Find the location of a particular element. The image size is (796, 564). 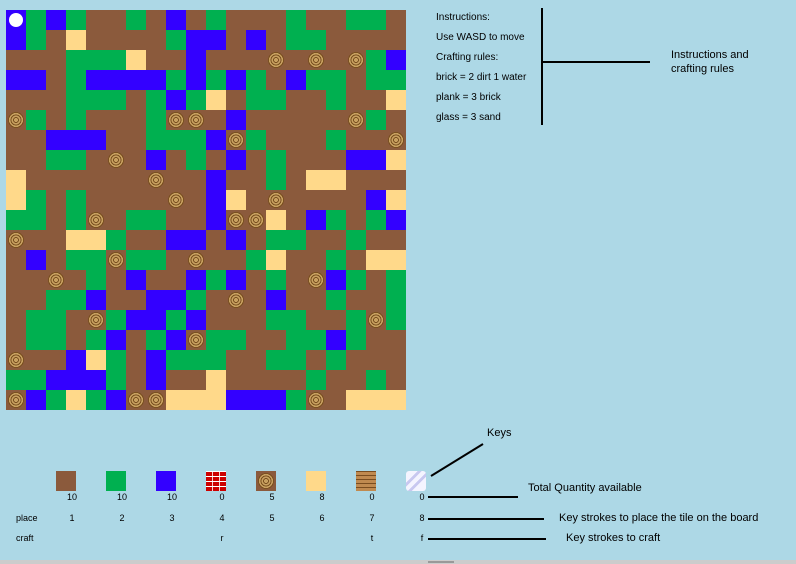

grass-icon is located at coordinates (116, 481).